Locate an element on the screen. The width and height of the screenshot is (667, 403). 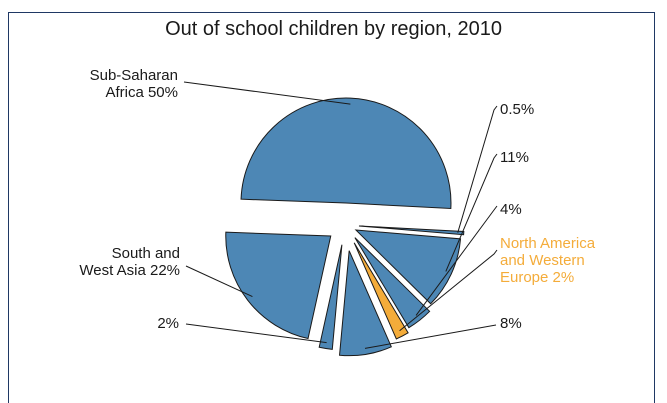
slice-label: Sub-Saharan Africa 50% is located at coordinates (134, 84).